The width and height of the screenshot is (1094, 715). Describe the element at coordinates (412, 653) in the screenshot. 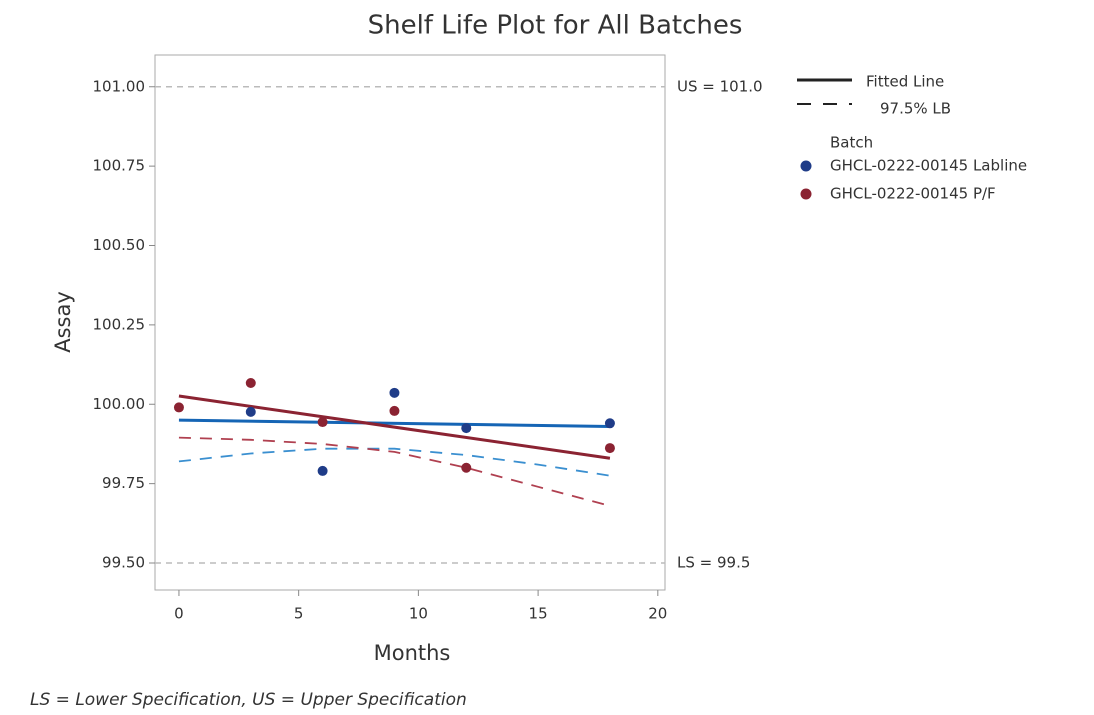

I see `x-axis-label: Months` at that location.